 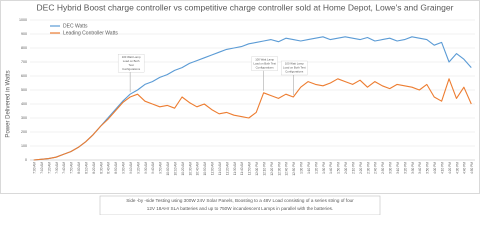 What do you see at coordinates (413, 168) in the screenshot?
I see `x-tick-label: 3:30 PM` at bounding box center [413, 168].